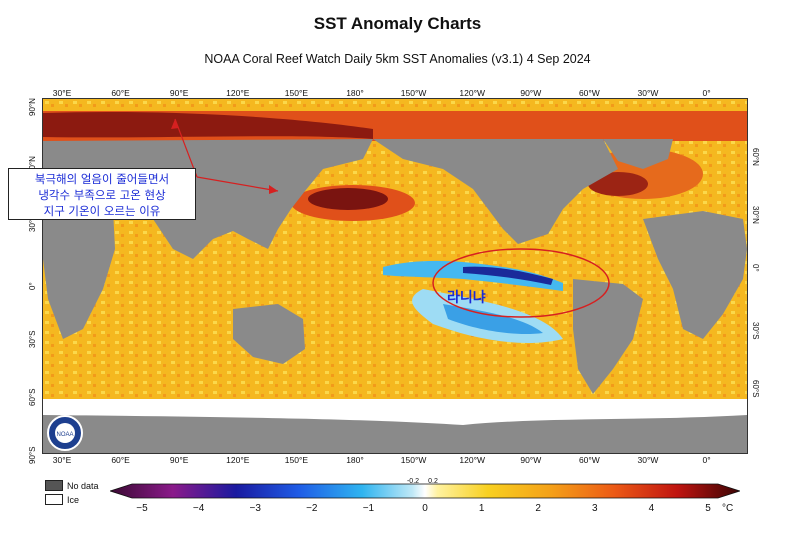 The width and height of the screenshot is (795, 538). What do you see at coordinates (618, 184) in the screenshot?
I see `north-atlantic-hot-spot` at bounding box center [618, 184].